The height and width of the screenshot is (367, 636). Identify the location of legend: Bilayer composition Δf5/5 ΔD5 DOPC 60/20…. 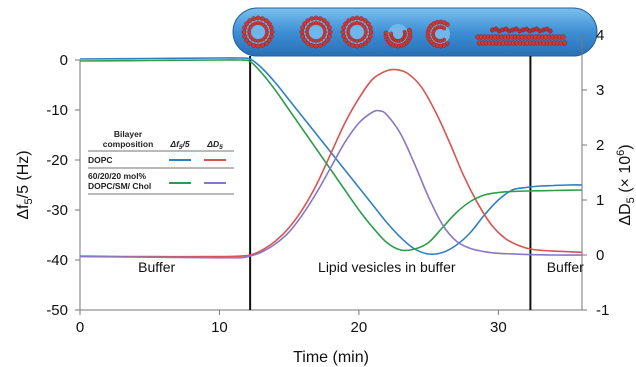
(161, 162).